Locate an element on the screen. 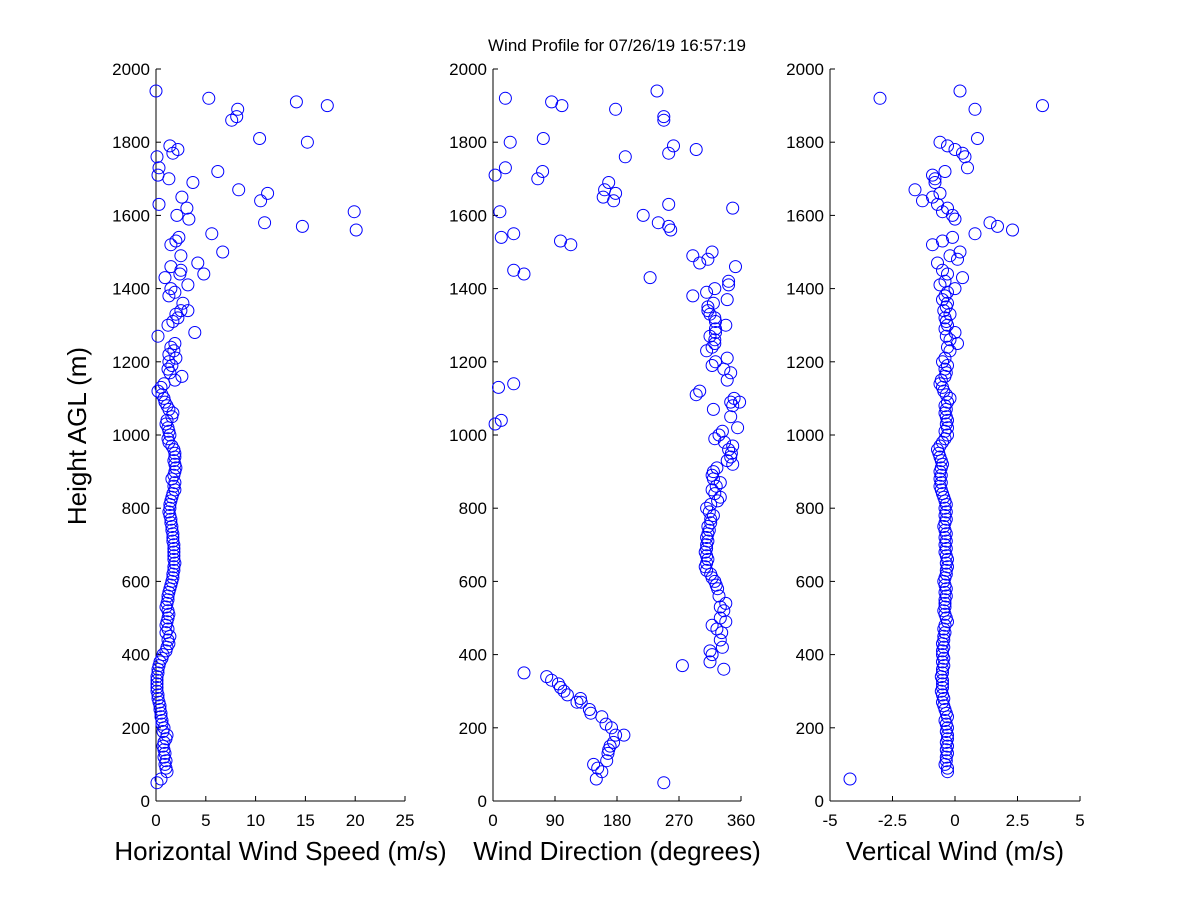  x-tick-label: -2.5 is located at coordinates (892, 820).